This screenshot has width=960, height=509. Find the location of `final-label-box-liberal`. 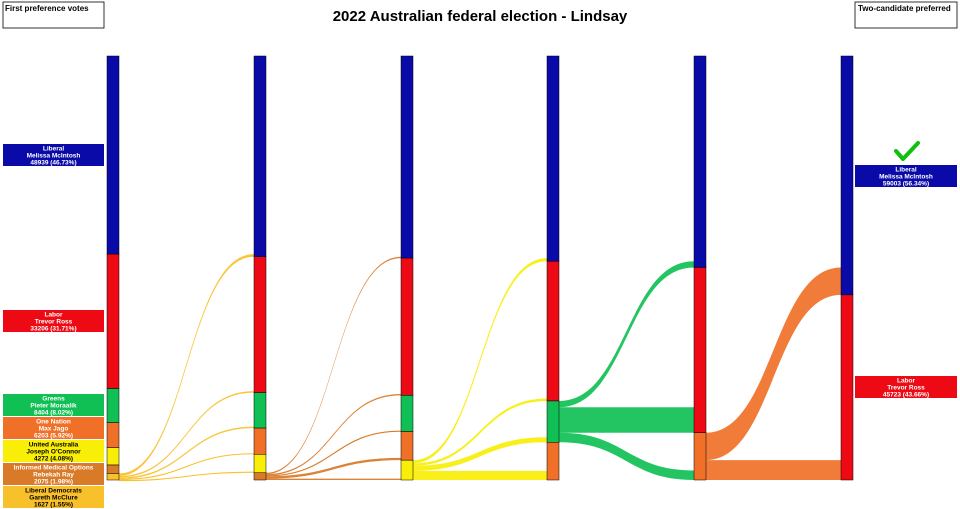

final-label-box-liberal is located at coordinates (906, 176).